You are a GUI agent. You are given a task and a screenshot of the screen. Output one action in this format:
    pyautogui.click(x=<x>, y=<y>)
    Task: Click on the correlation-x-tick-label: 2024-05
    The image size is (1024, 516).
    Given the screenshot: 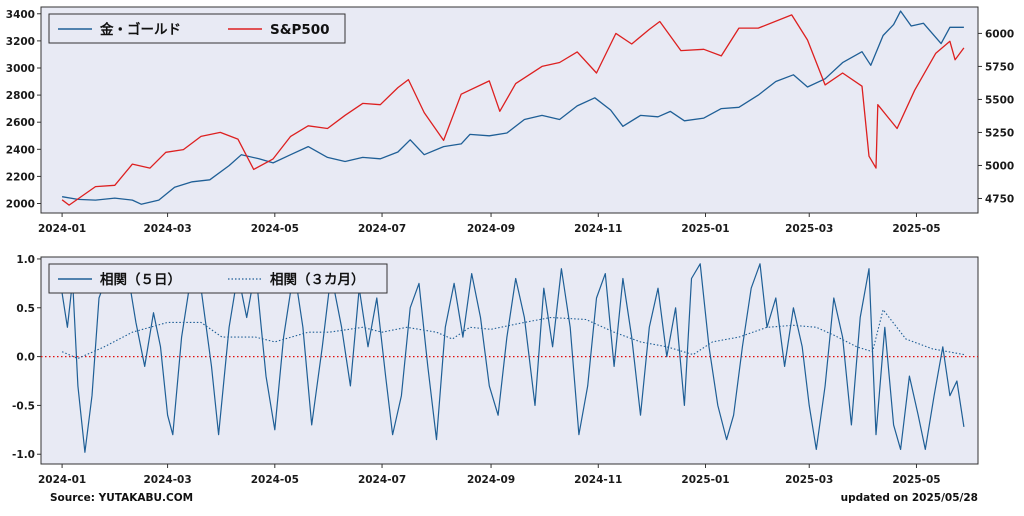 What is the action you would take?
    pyautogui.click(x=275, y=480)
    